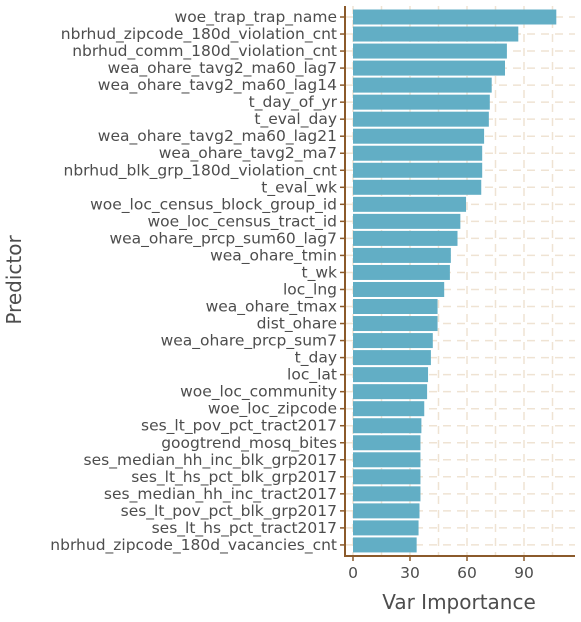  Describe the element at coordinates (239, 426) in the screenshot. I see `category-label: ses_lt_pov_pct_tract2017` at that location.